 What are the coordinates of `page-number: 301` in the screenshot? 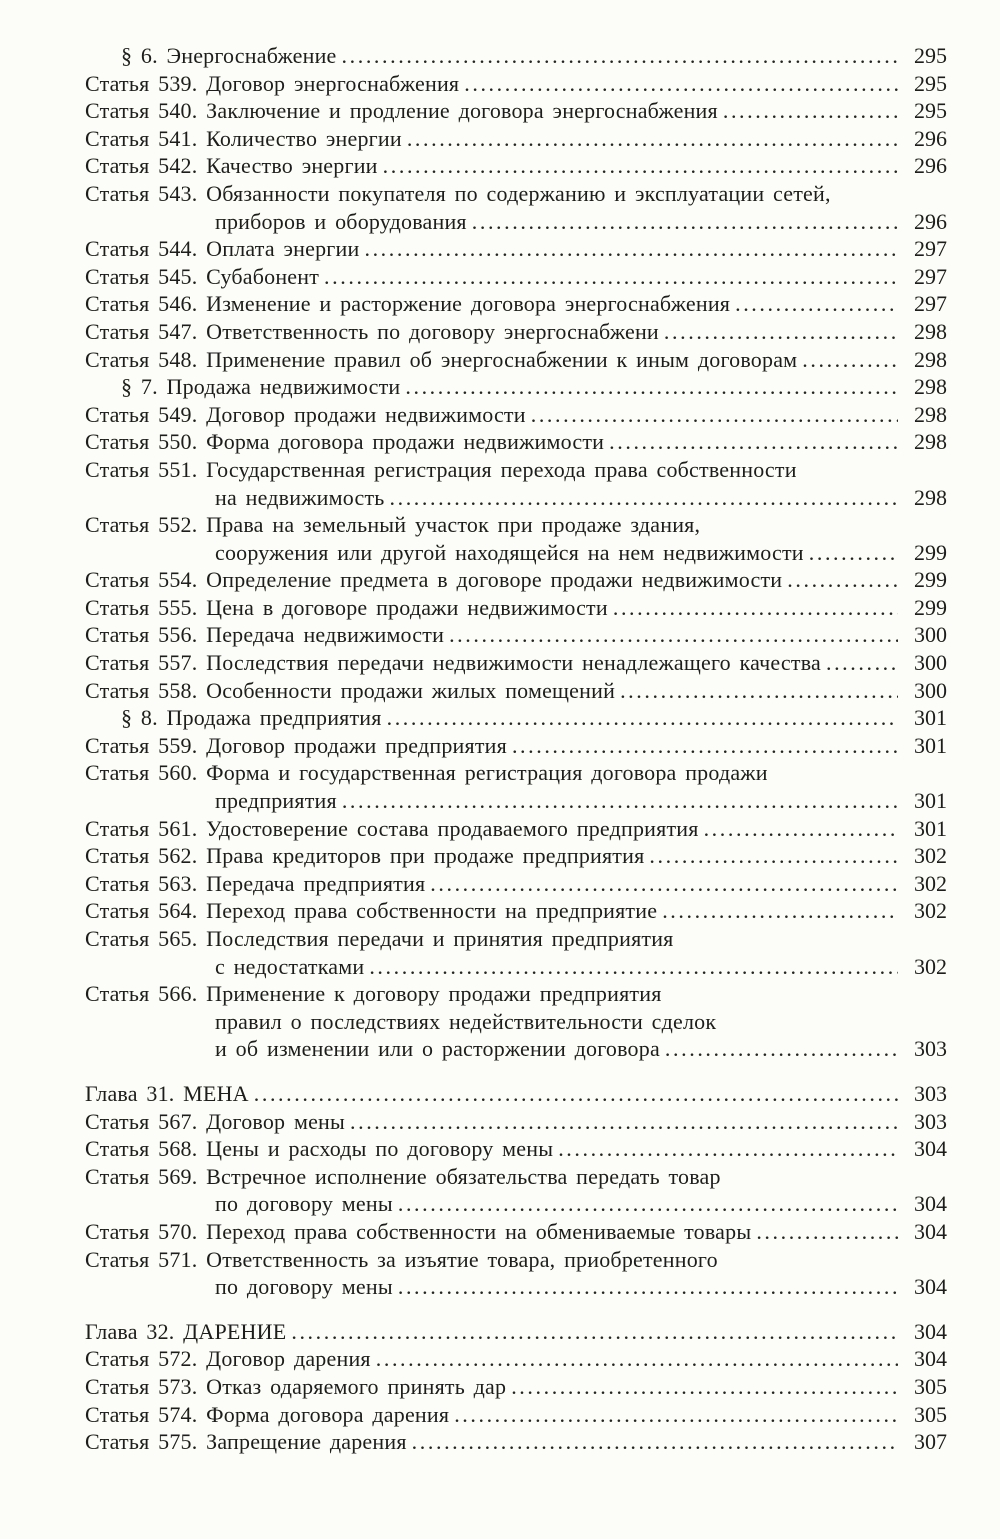 It's located at (930, 718).